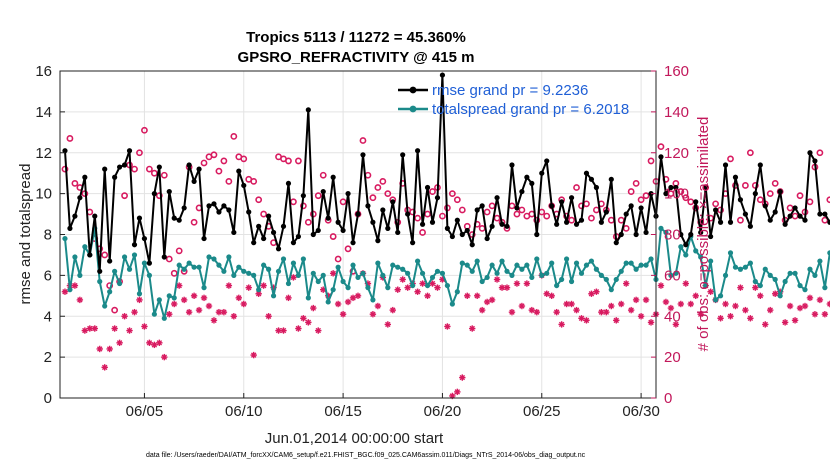 This screenshot has width=830, height=470. Describe the element at coordinates (356, 37) in the screenshot. I see `chart-title: Tropics 5113 / 11272 = 45.360%` at that location.